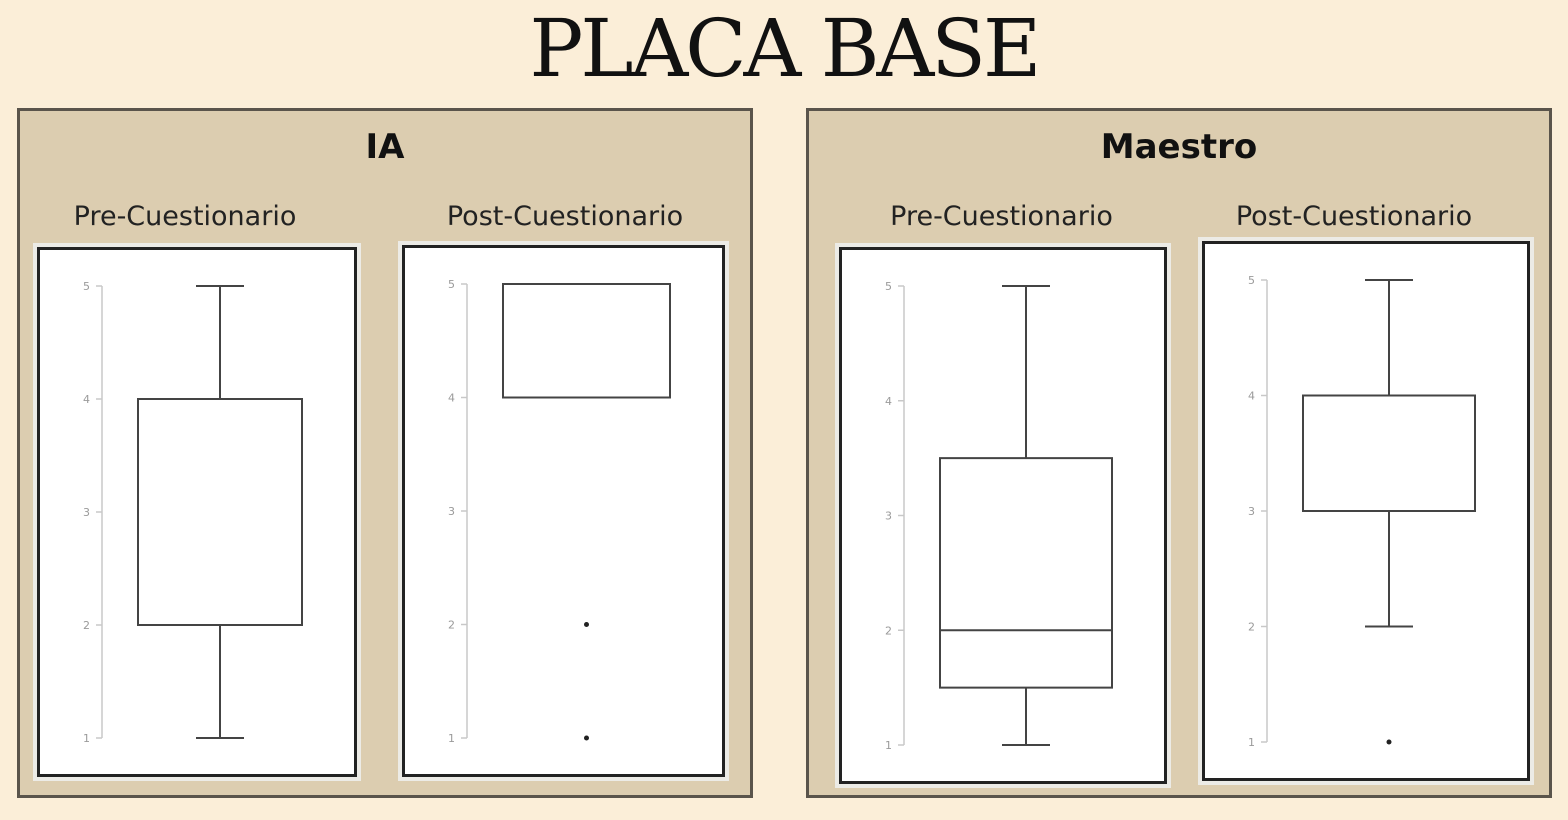 The width and height of the screenshot is (1568, 820). I want to click on panel-title-maestro: Maestro, so click(1179, 147).